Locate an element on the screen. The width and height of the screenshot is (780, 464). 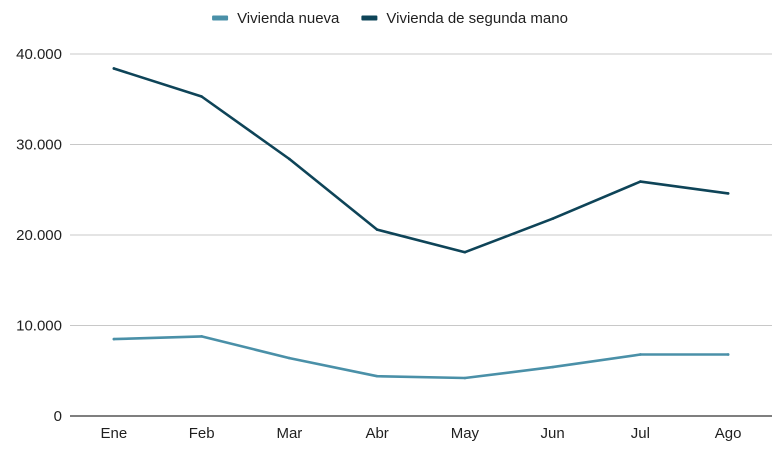
x-tick-label: Jul is located at coordinates (640, 433).